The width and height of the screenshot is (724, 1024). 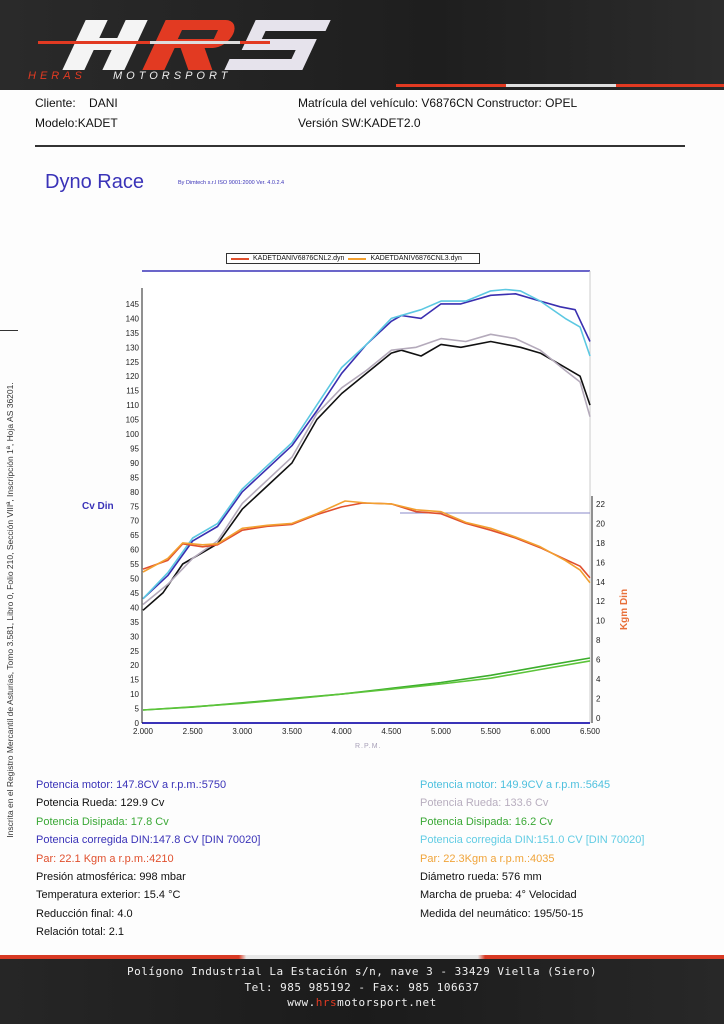 I want to click on y-tick-label: 85, so click(x=134, y=477).